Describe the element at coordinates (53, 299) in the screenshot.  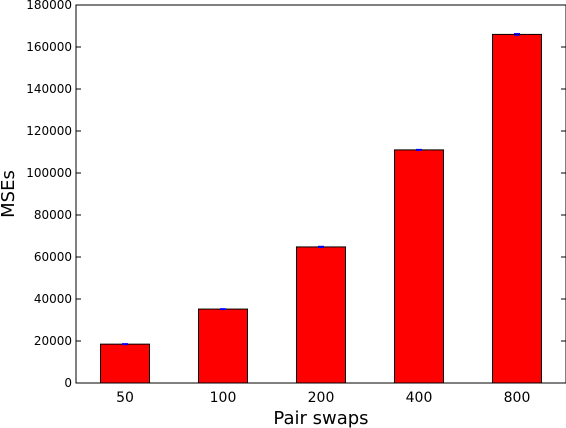
I see `y-tick-label: 40000` at that location.